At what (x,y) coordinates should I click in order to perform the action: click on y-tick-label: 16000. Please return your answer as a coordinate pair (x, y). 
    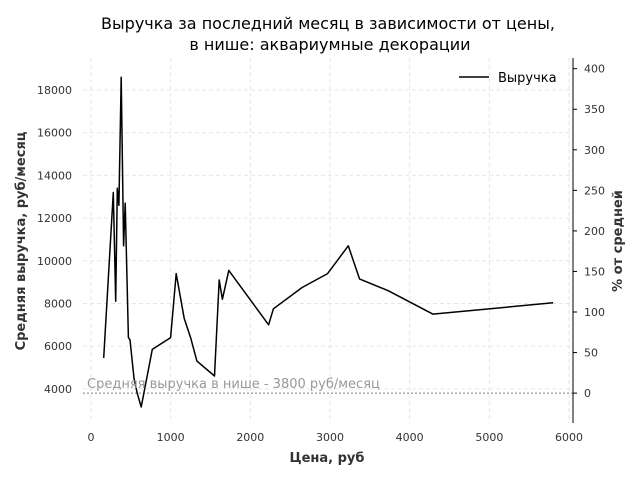
    Looking at the image, I should click on (54, 133).